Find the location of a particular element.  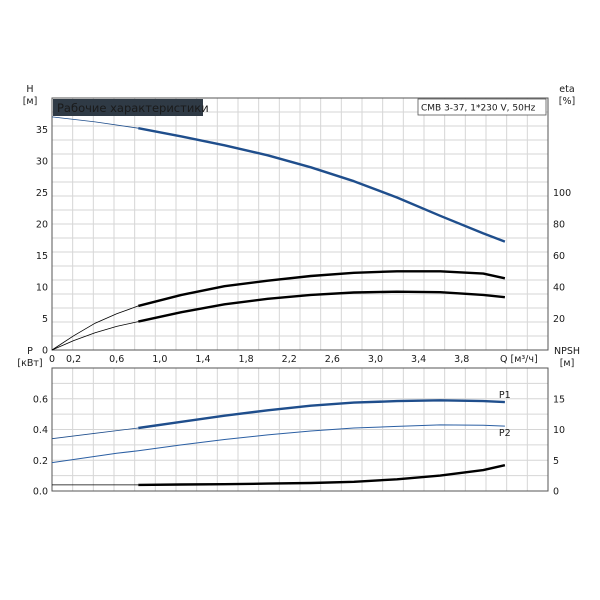

y-left-axis-title: P is located at coordinates (30, 351).